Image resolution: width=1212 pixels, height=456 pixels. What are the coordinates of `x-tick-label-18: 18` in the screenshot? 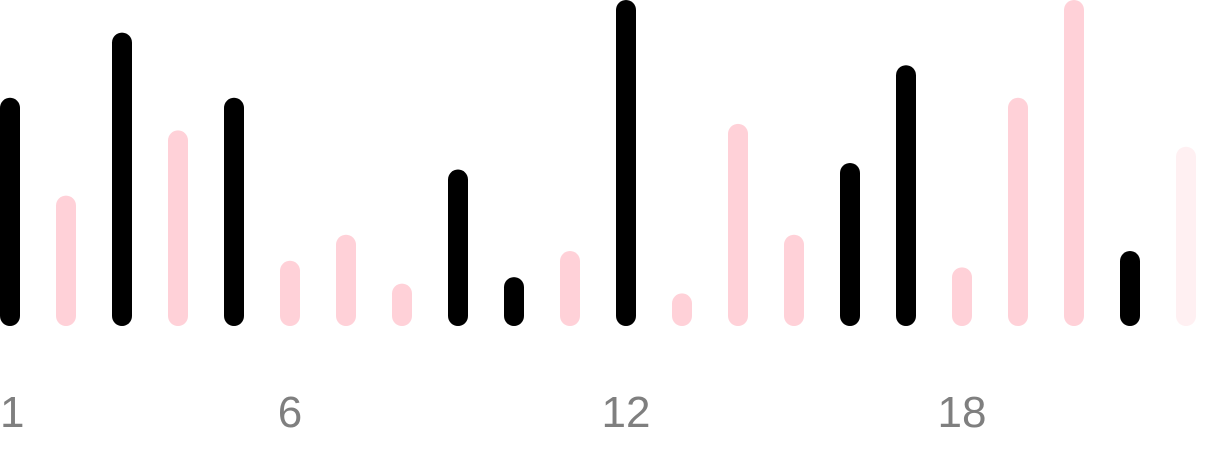 It's located at (962, 412).